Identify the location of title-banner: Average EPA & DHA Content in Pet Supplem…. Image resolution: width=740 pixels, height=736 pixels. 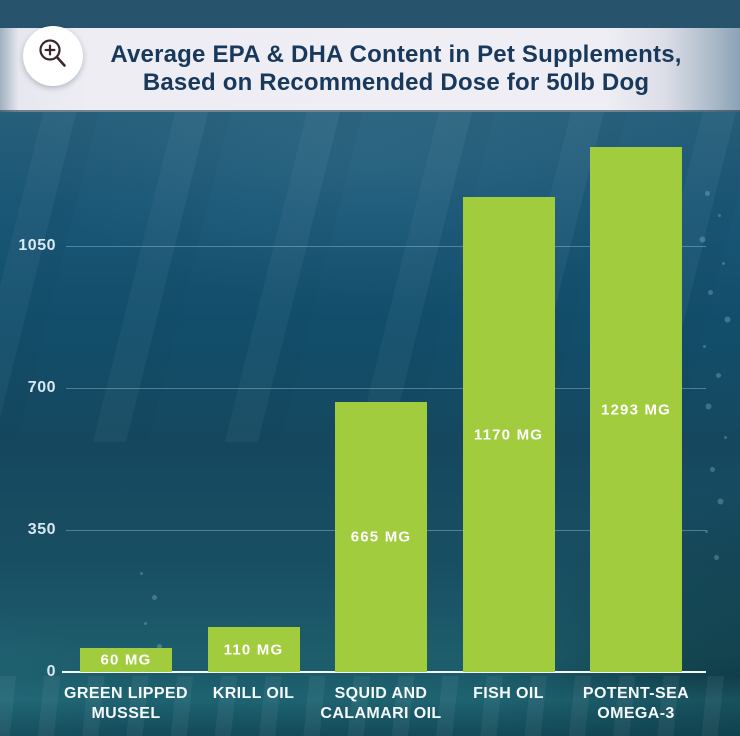
(370, 70).